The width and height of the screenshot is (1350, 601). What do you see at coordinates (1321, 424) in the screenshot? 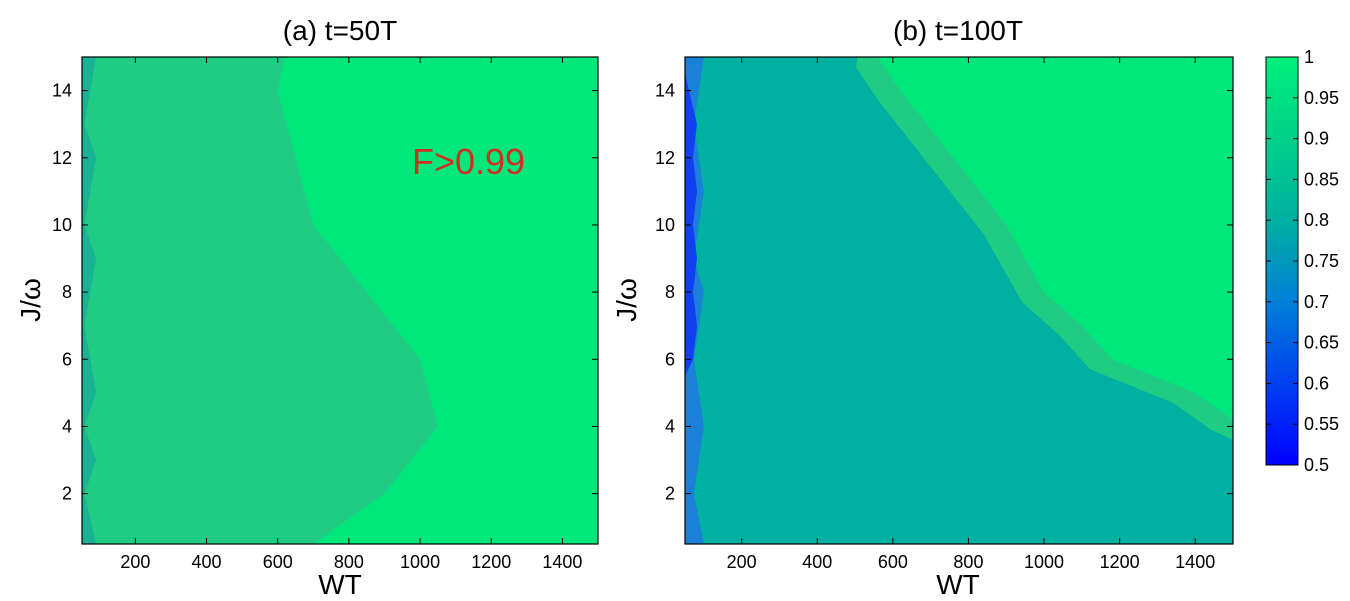
I see `colorbar-tick-label: 0.55` at bounding box center [1321, 424].